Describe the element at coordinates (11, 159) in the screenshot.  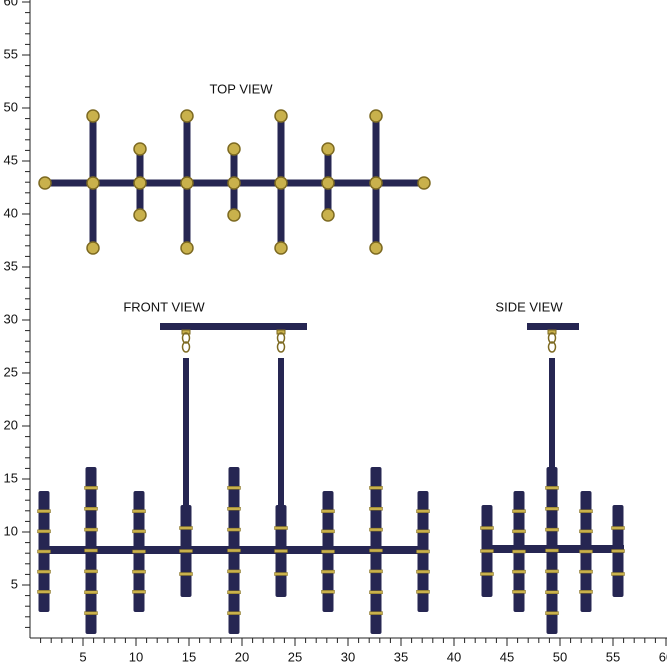
I see `y-tick-label: 45` at that location.